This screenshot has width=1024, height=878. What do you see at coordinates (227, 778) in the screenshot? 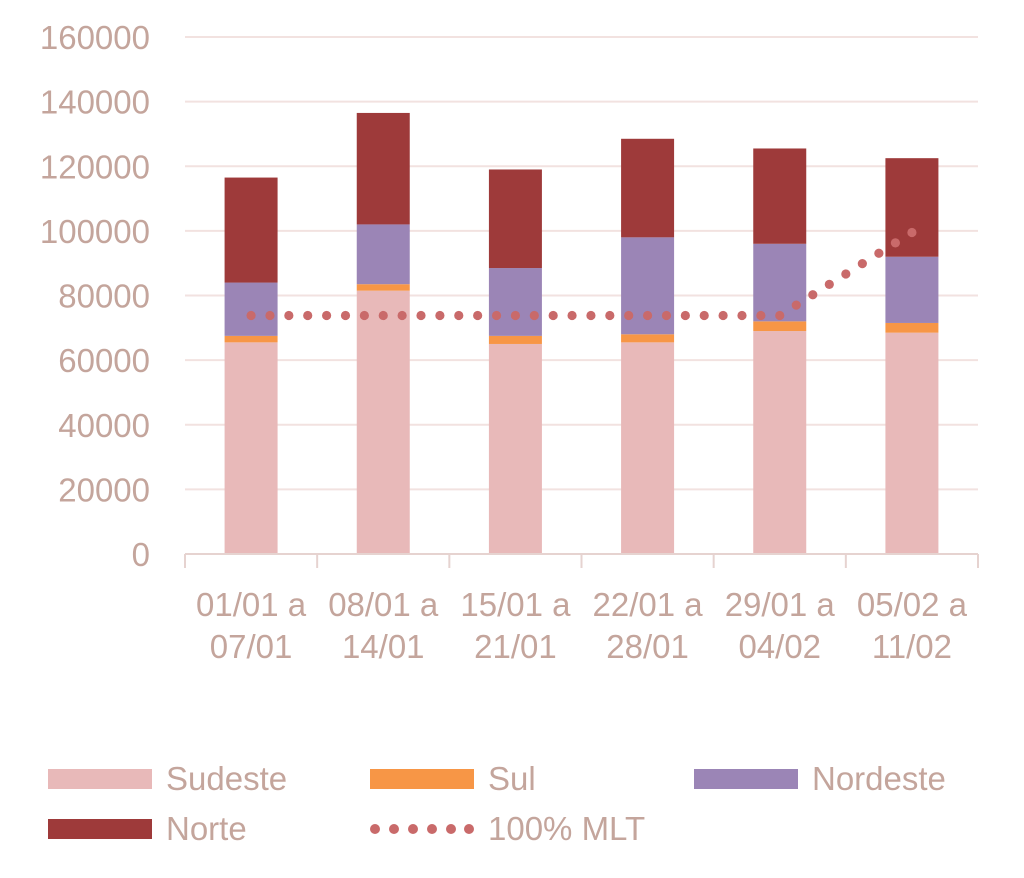
I see `legend-label-sudeste: Sudeste` at bounding box center [227, 778].